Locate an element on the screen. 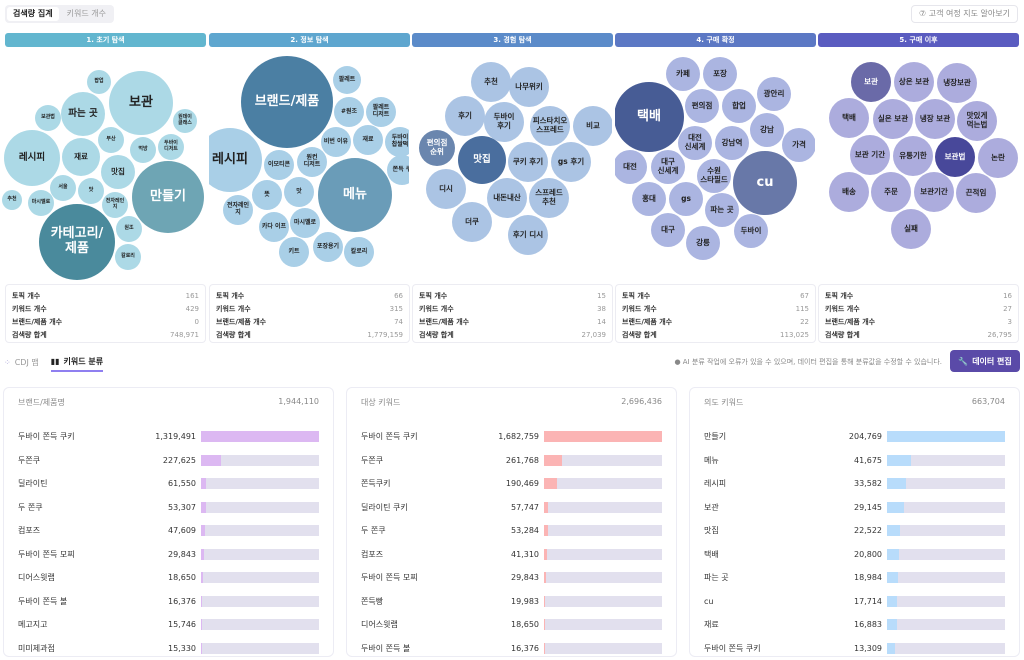  topic-bubble: 합업 is located at coordinates (739, 106).